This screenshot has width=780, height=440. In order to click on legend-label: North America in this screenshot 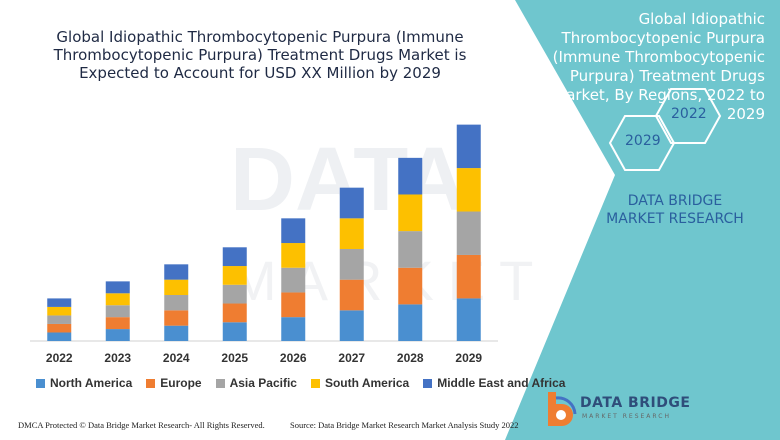, I will do `click(91, 383)`.